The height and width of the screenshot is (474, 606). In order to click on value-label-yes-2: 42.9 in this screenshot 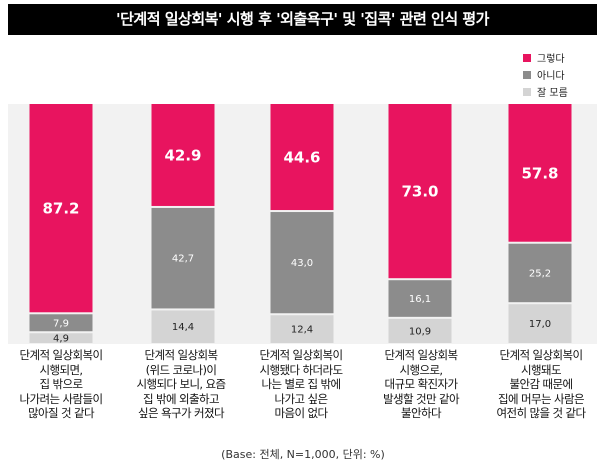, I will do `click(182, 155)`.